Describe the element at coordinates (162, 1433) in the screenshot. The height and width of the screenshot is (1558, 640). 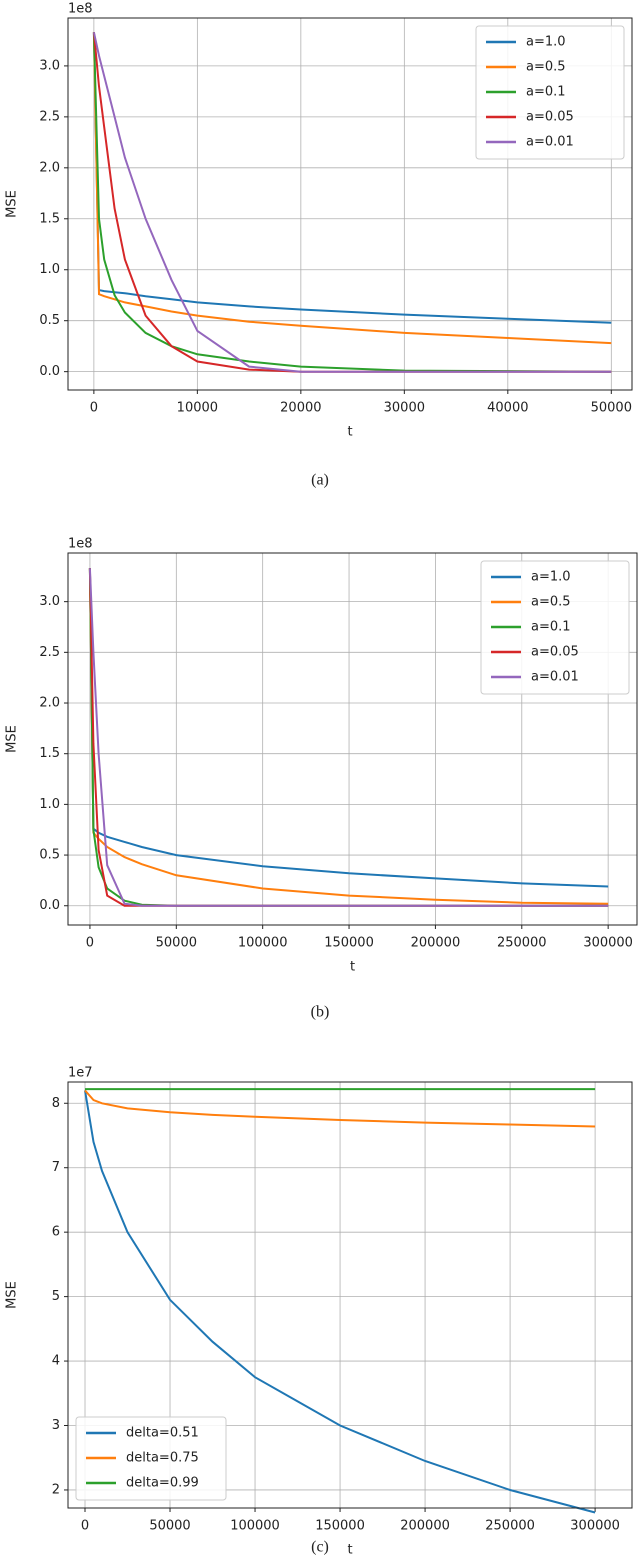
I see `legend-label: delta=0.51` at that location.